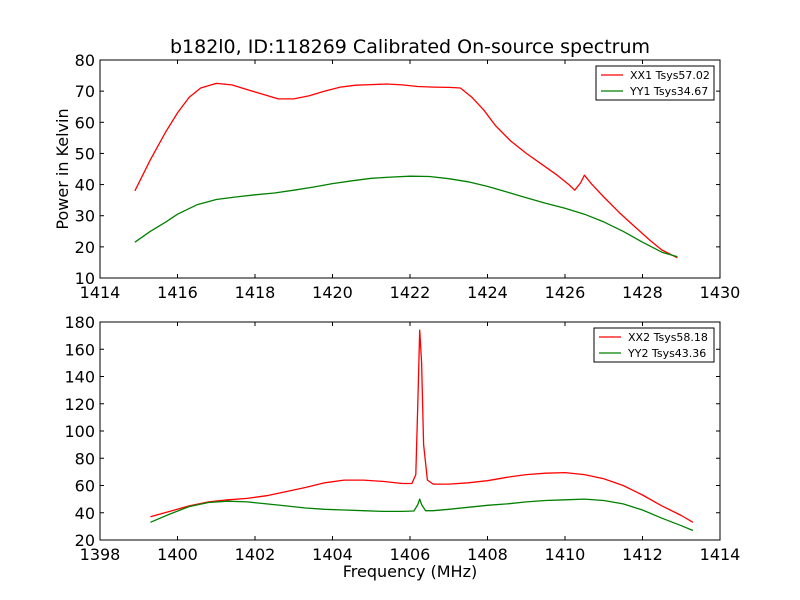 The height and width of the screenshot is (600, 800). What do you see at coordinates (642, 292) in the screenshot?
I see `x-tick-label: 1428` at bounding box center [642, 292].